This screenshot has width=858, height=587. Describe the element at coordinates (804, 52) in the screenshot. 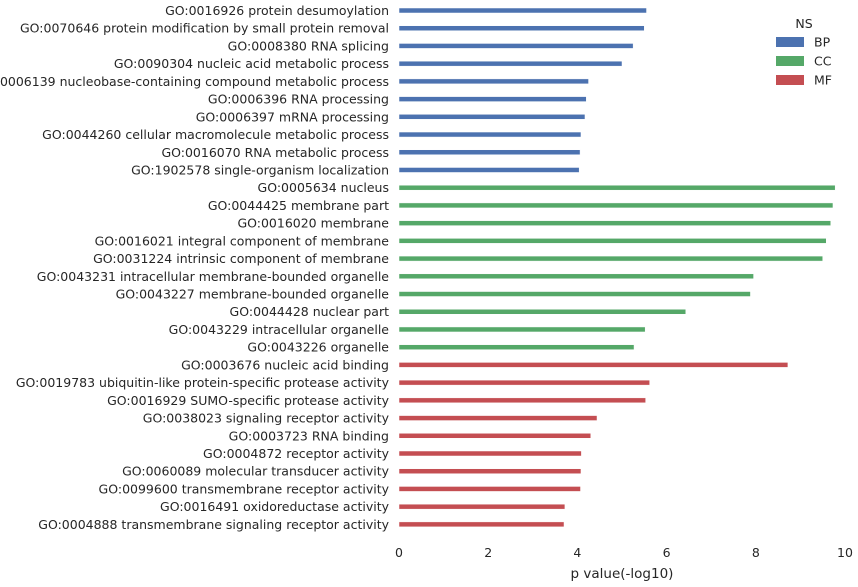

I see `legend: NS BP CC MF` at that location.